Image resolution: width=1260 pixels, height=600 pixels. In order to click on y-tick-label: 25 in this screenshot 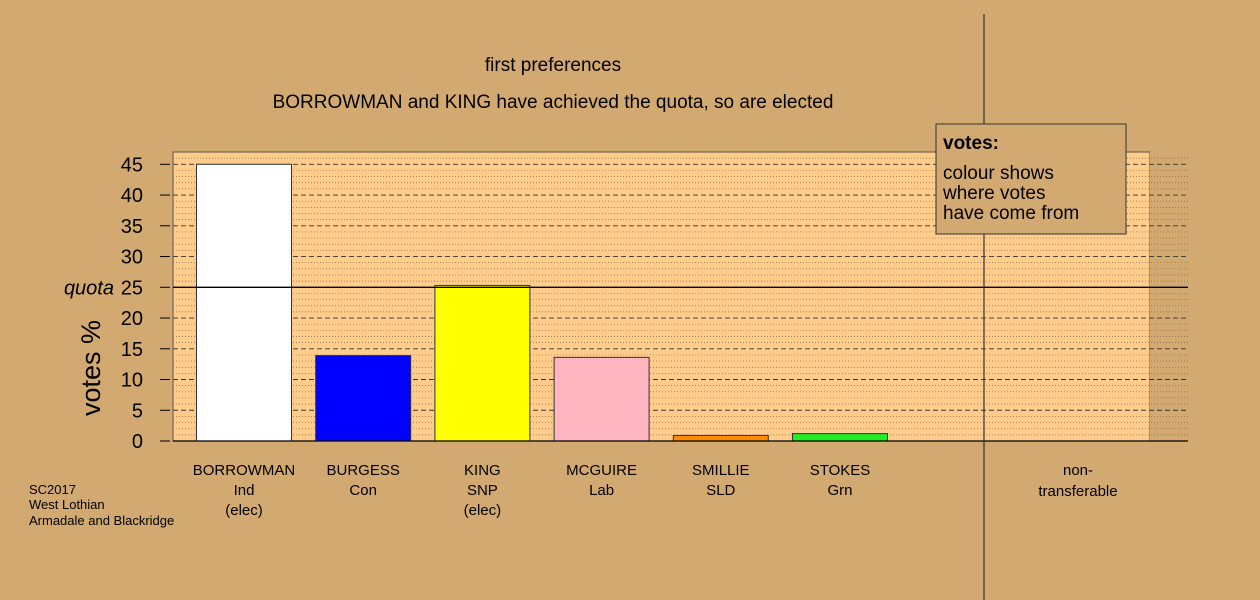, I will do `click(132, 288)`.